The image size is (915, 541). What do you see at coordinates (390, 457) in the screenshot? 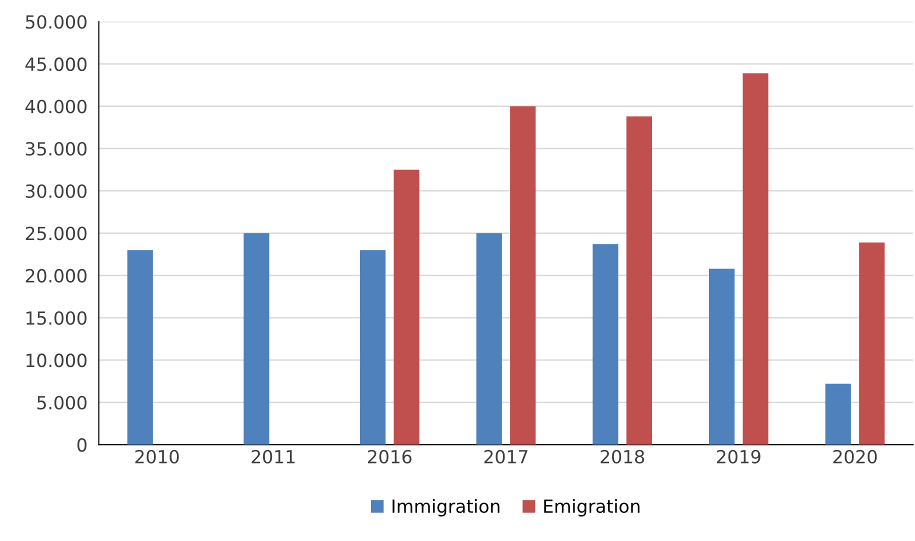
I see `x-tick-label: 2016` at bounding box center [390, 457].